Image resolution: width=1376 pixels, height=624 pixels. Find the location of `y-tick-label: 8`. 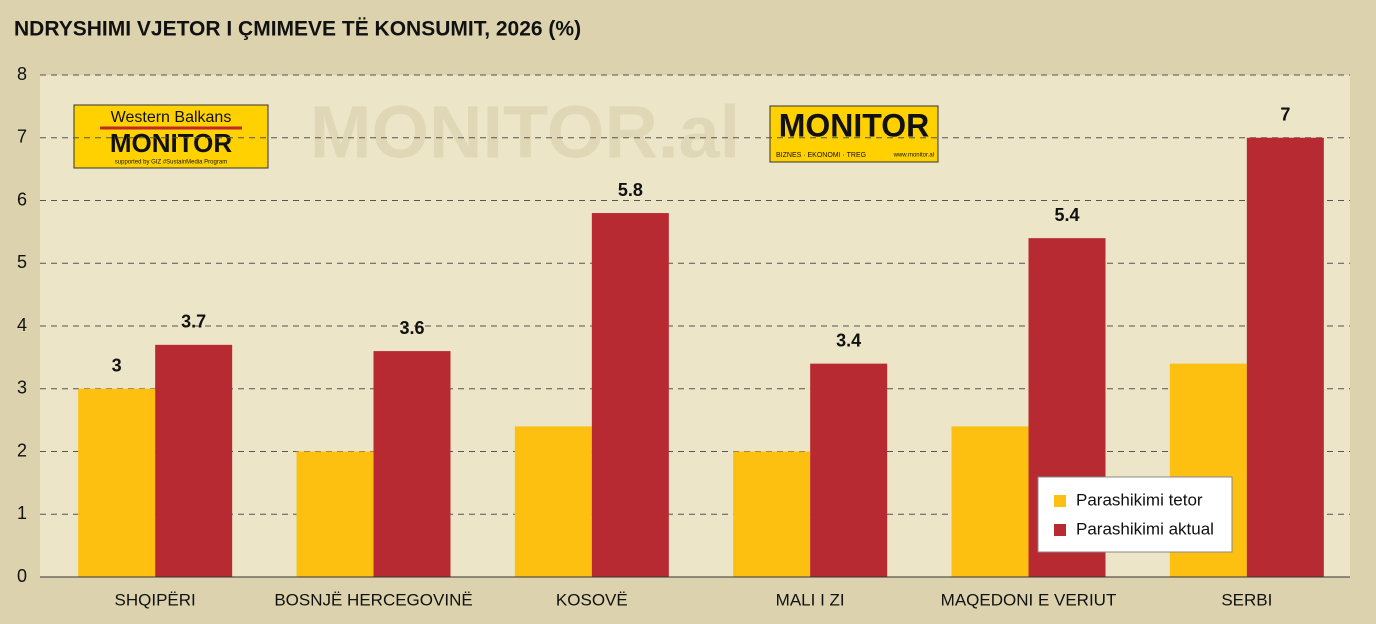

y-tick-label: 8 is located at coordinates (22, 74).